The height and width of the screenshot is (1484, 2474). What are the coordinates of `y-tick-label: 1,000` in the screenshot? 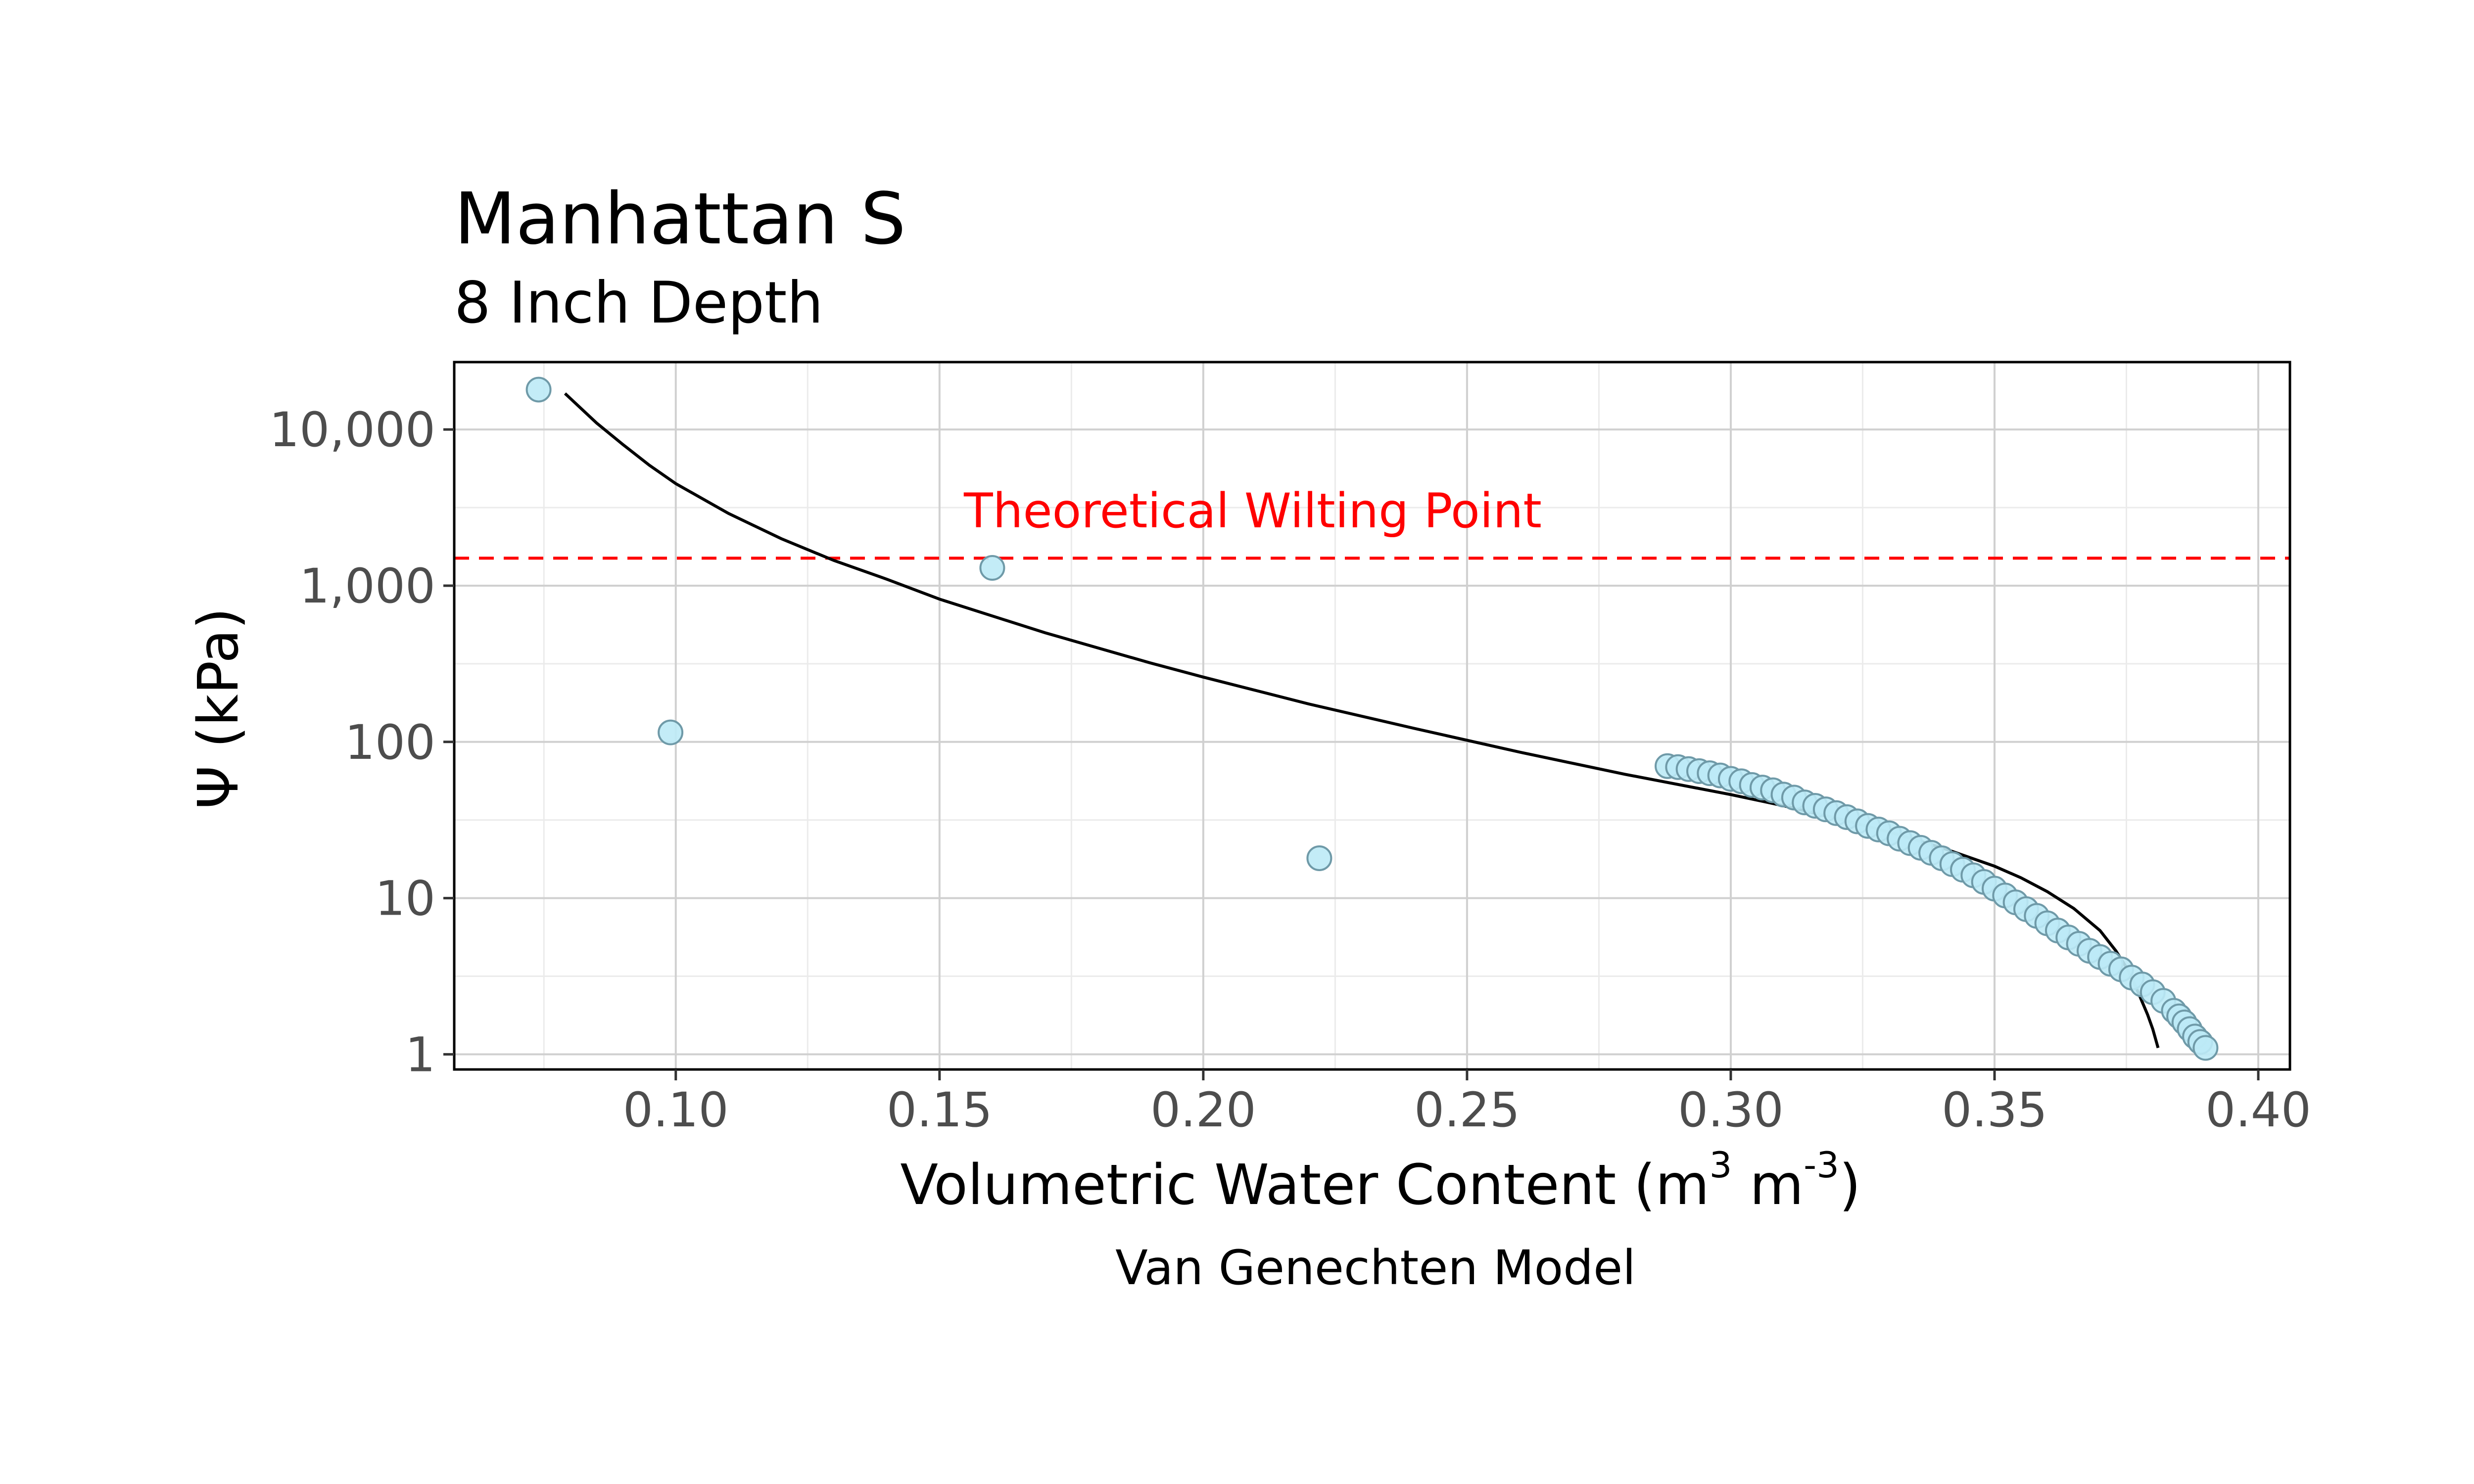 It's located at (367, 586).